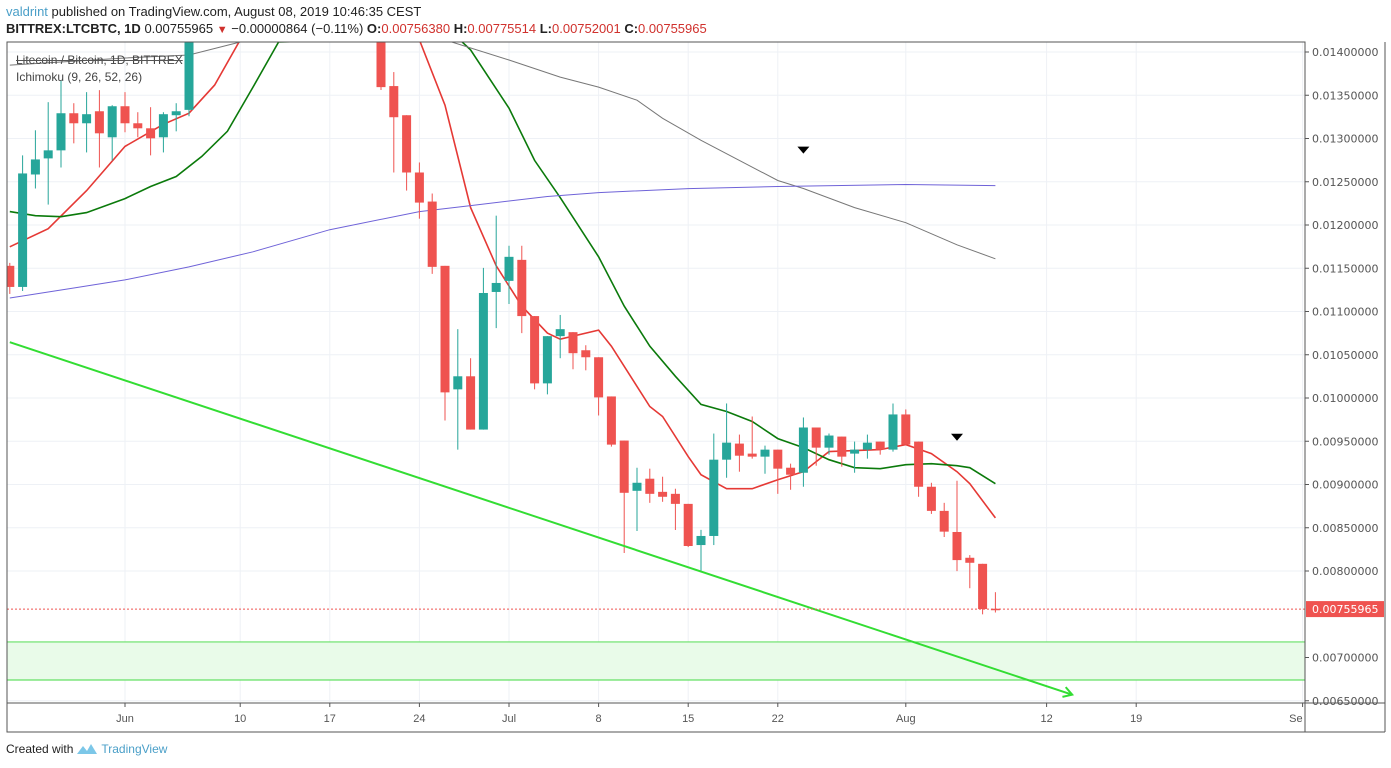  Describe the element at coordinates (778, 719) in the screenshot. I see `time-axis-label: 22` at that location.